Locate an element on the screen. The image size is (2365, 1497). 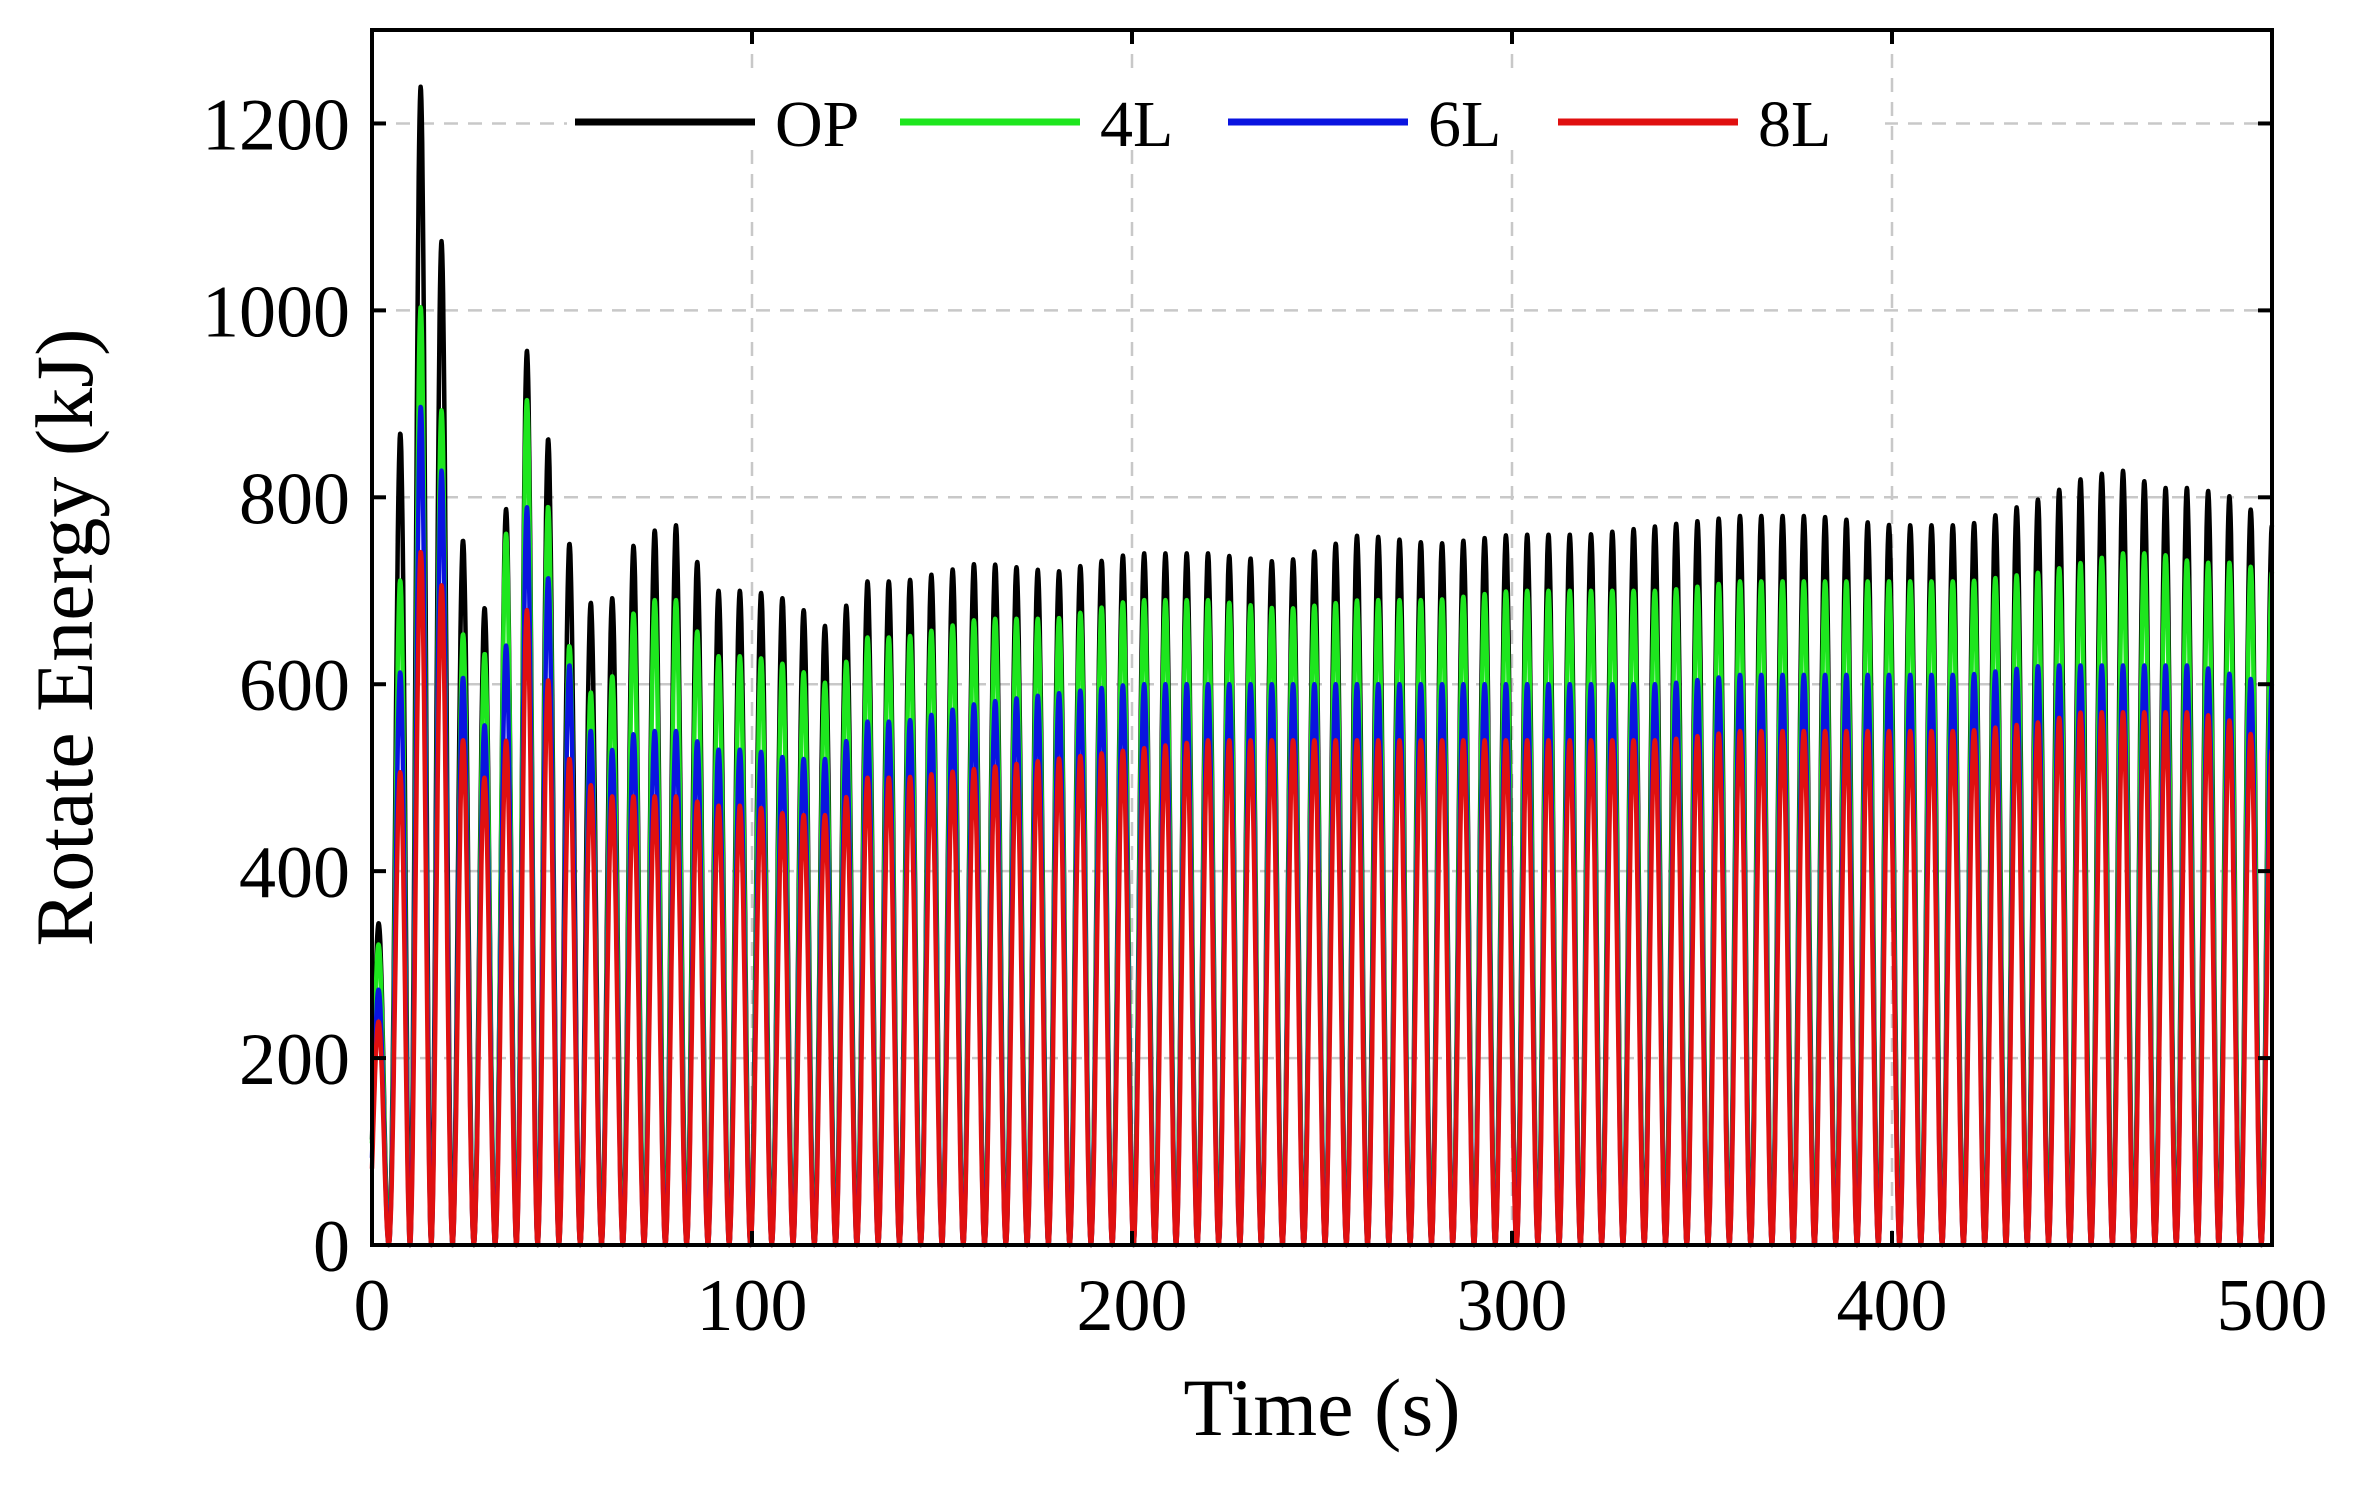
x-tick-label-100: 100 is located at coordinates (752, 1306).